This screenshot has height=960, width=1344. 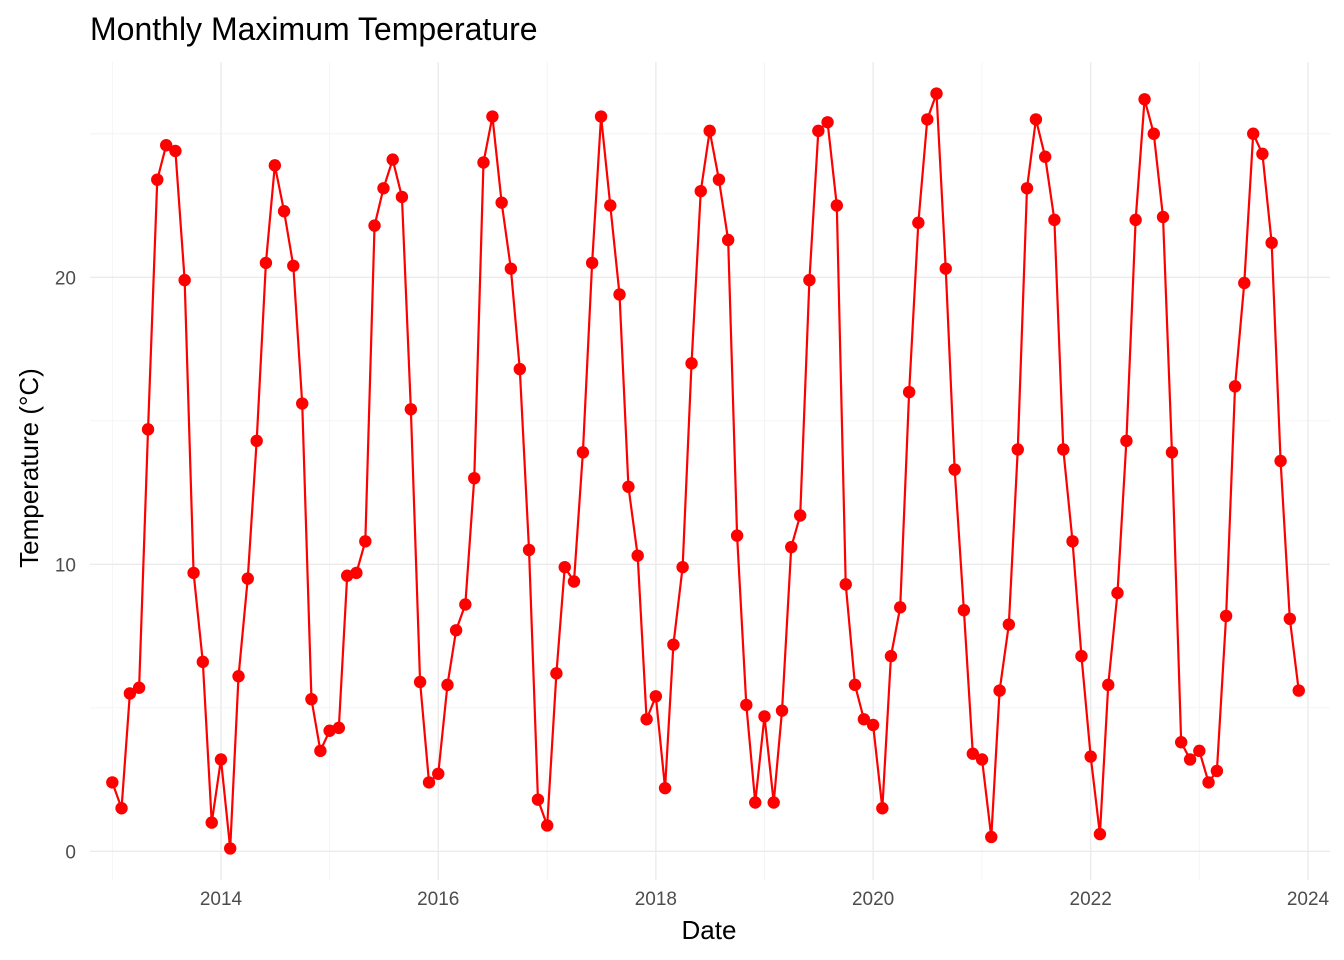 I want to click on chart-title: Monthly Maximum Temperature, so click(x=314, y=29).